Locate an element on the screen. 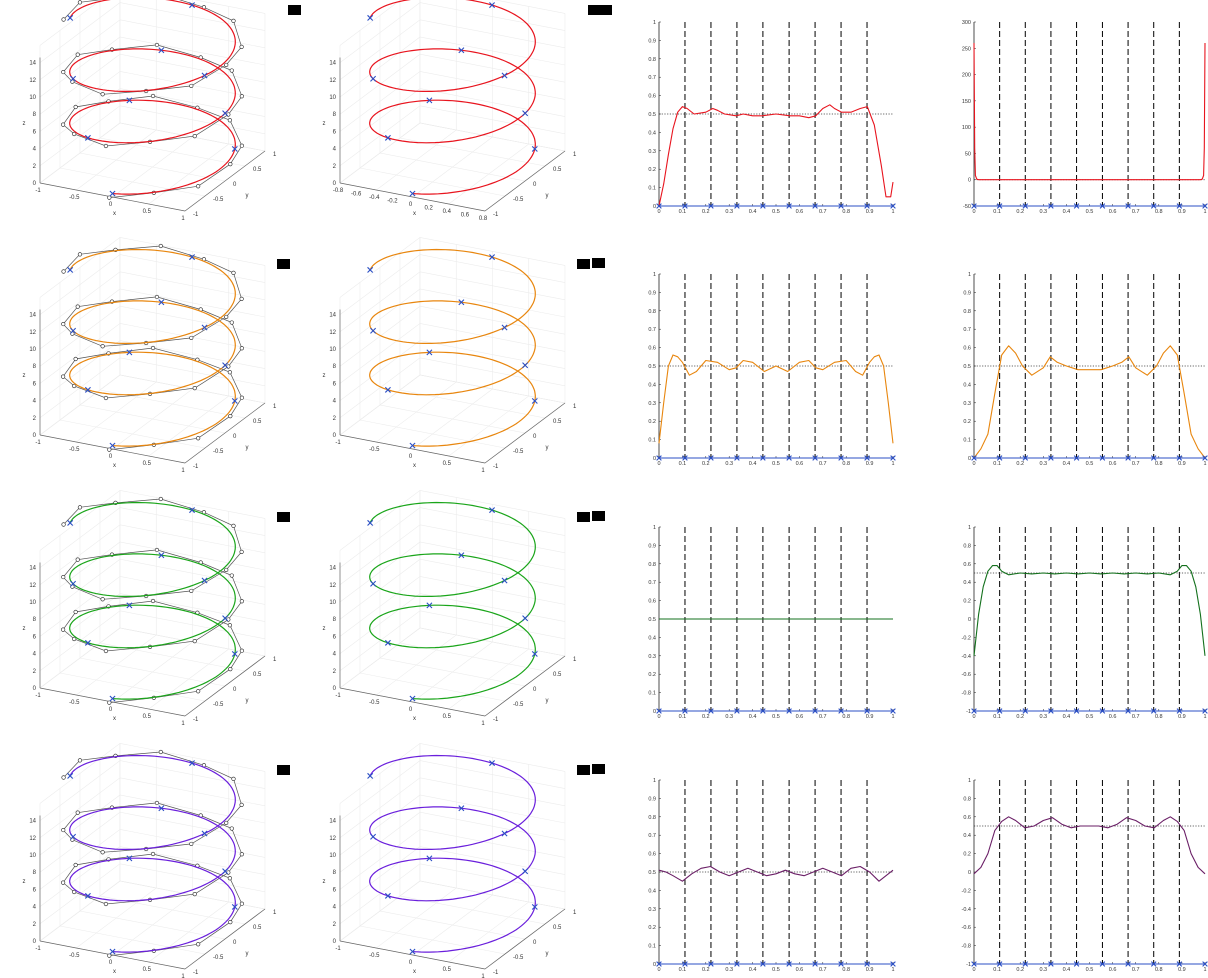 Image resolution: width=1208 pixels, height=978 pixels. y-tick-label: 0.7 is located at coordinates (652, 583).